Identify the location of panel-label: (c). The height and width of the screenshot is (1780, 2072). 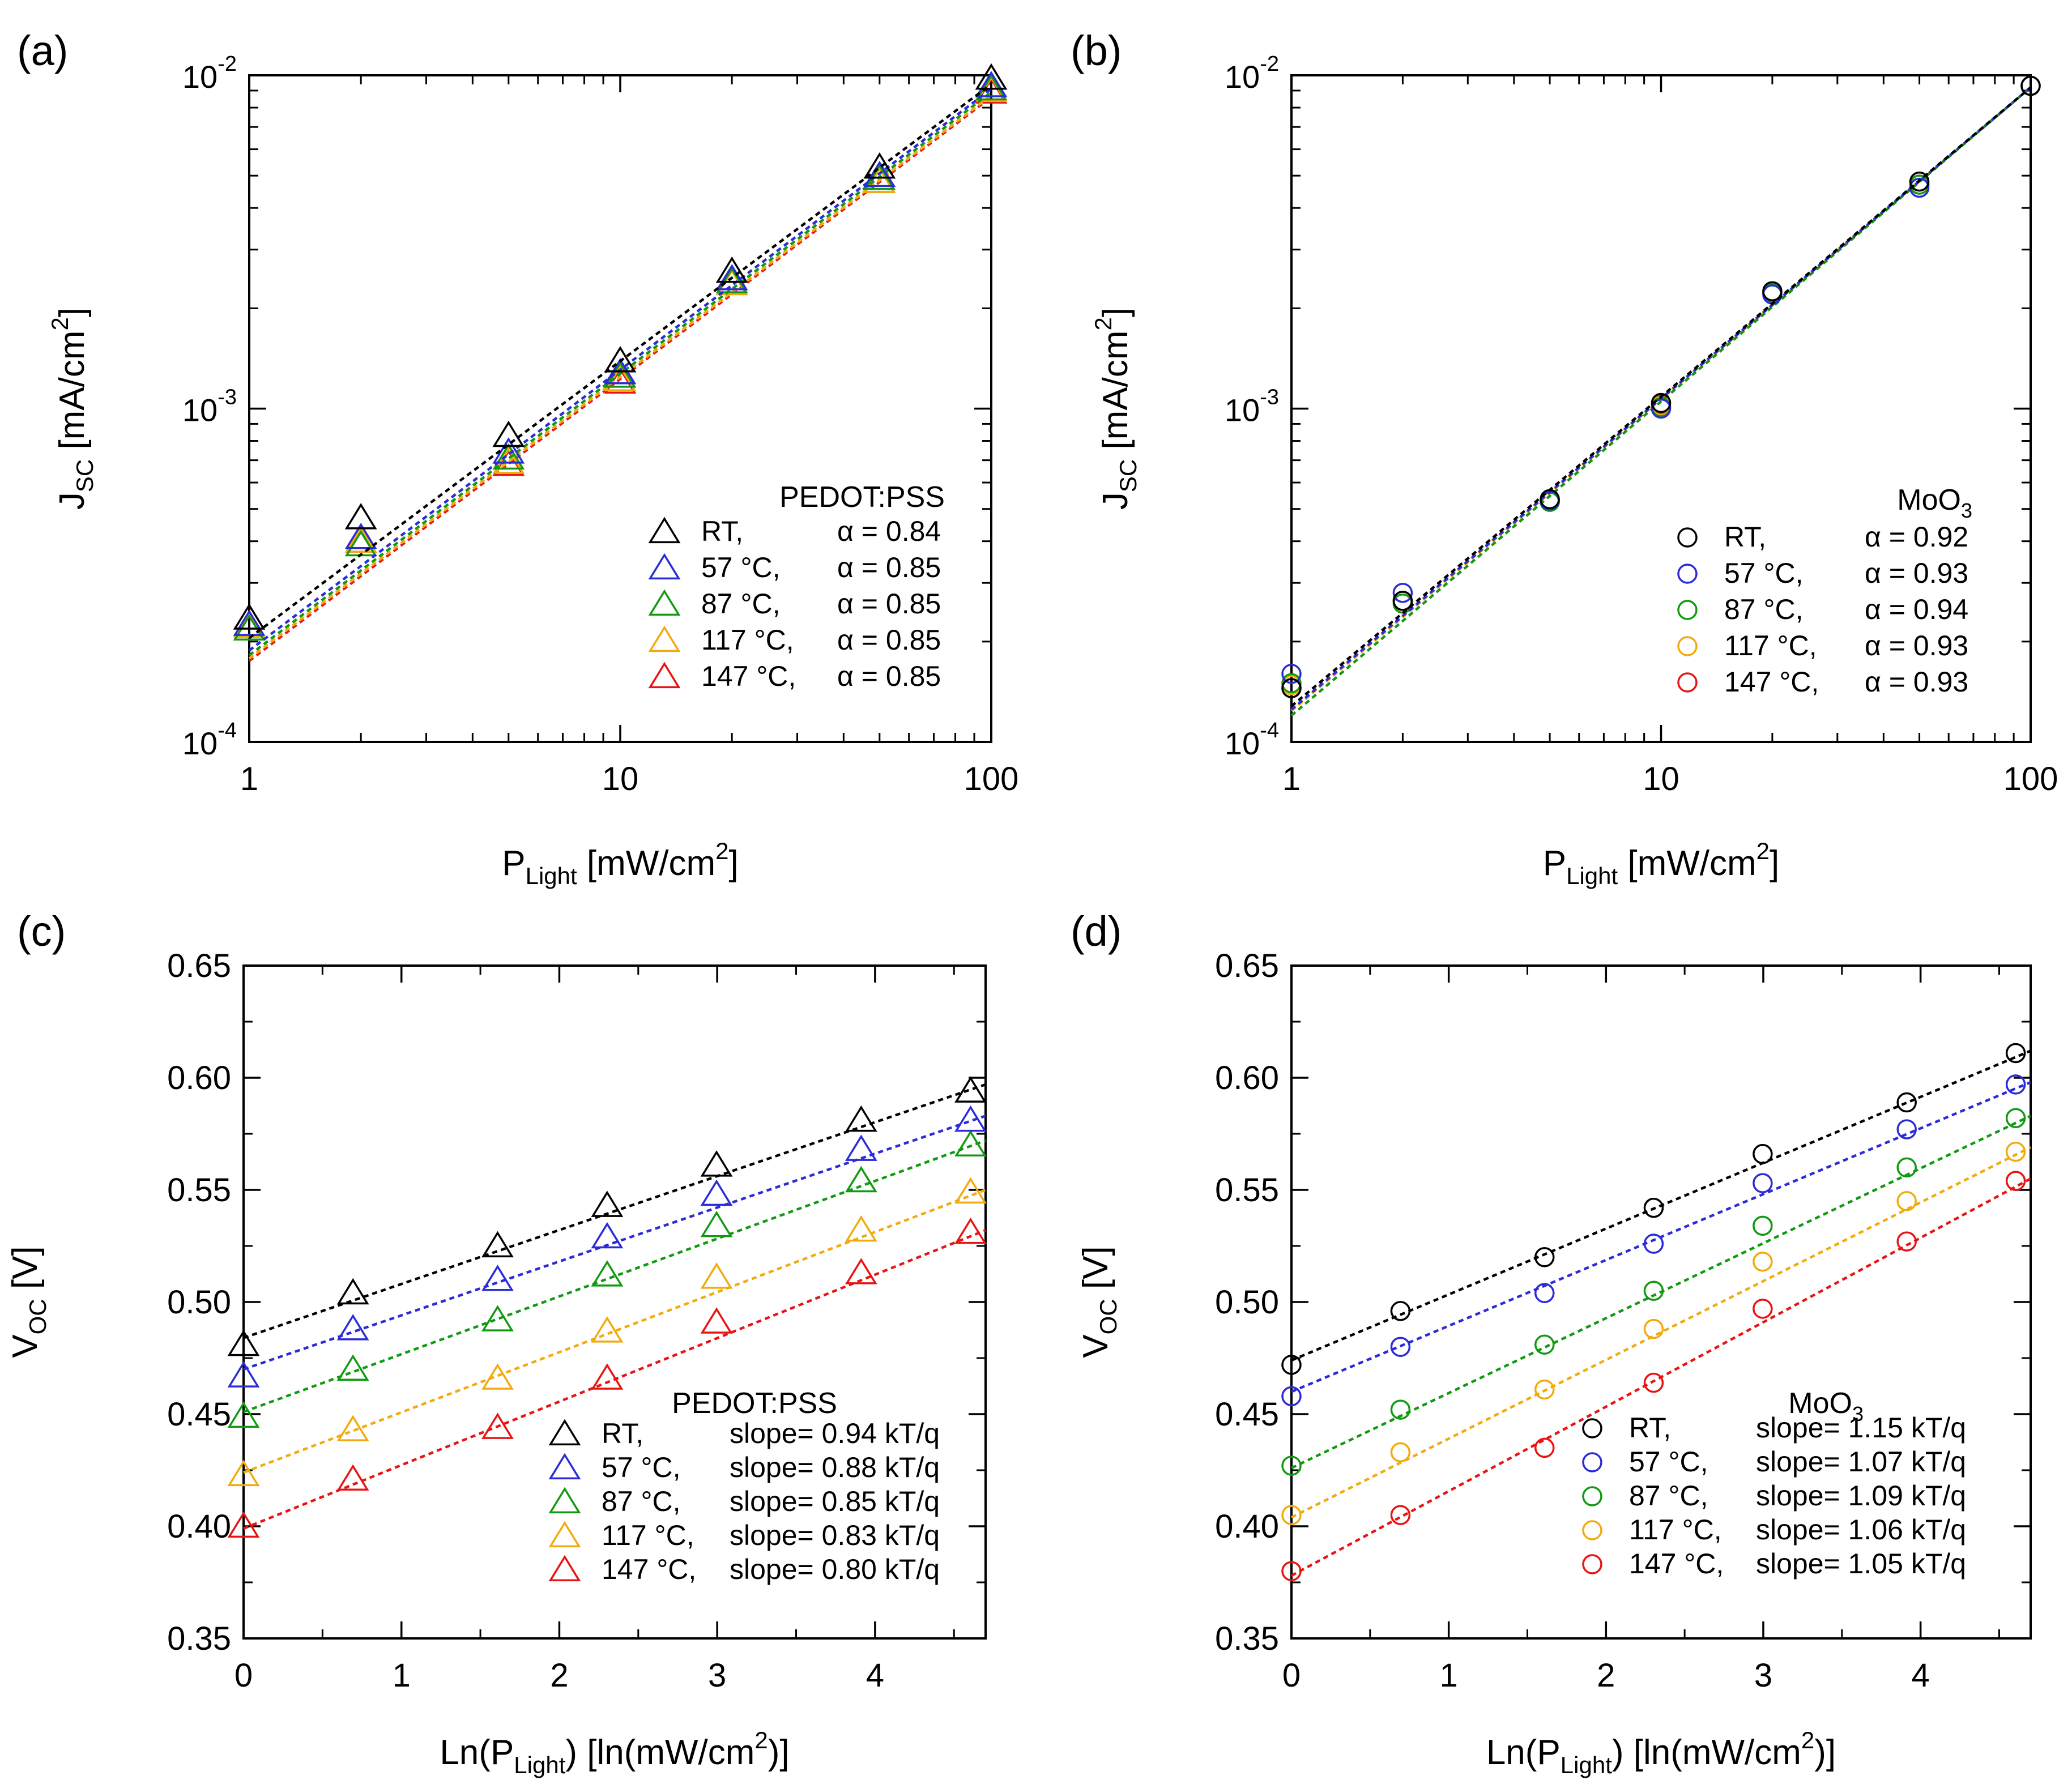
(41, 931).